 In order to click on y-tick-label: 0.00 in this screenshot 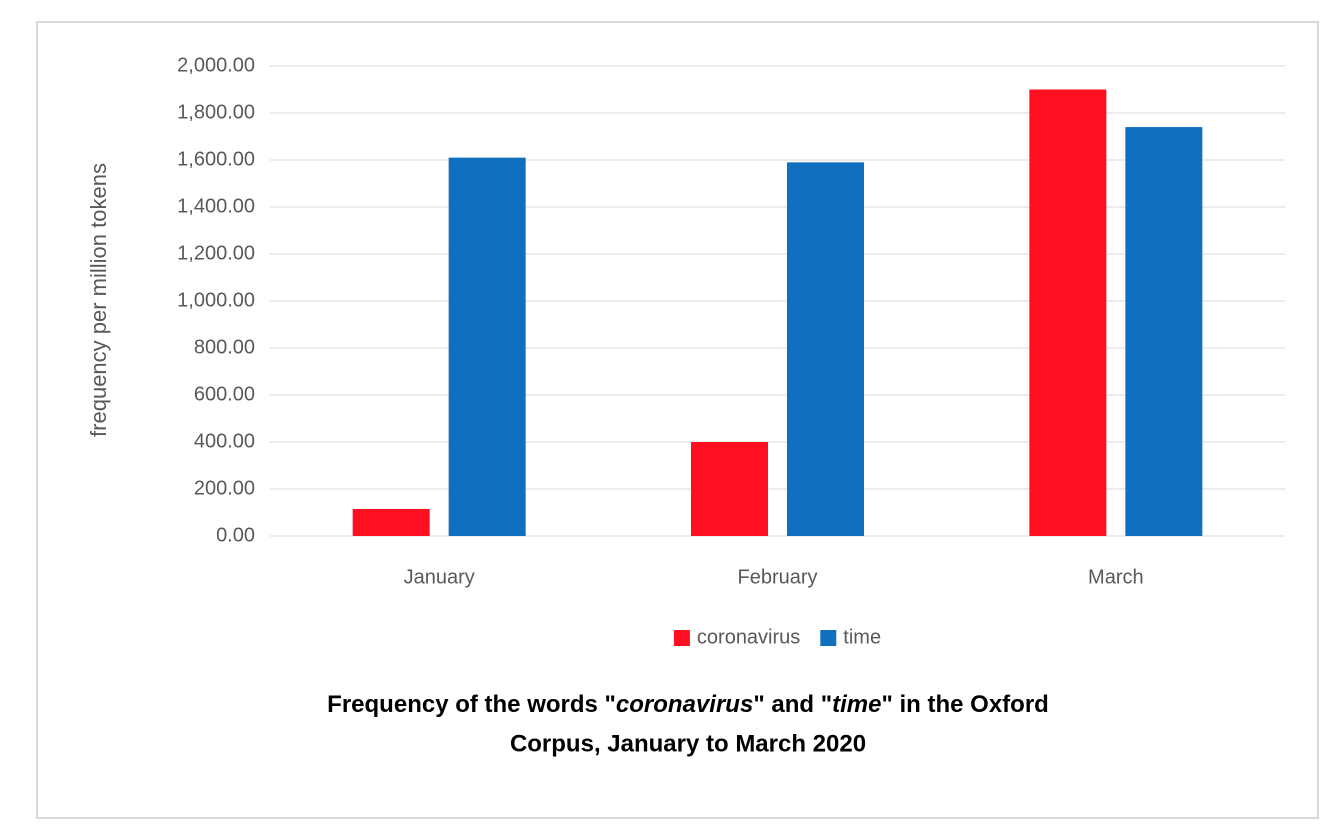, I will do `click(235, 535)`.